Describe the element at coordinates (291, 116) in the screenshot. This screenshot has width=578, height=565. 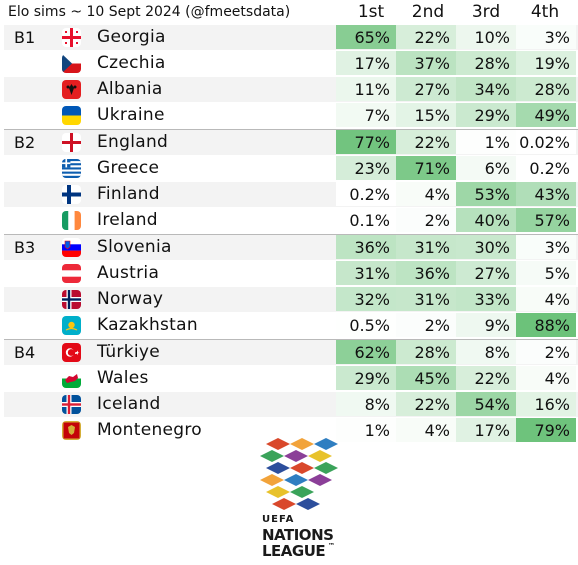
I see `table-row: Ukraine 7% 15% 29% 49%` at that location.